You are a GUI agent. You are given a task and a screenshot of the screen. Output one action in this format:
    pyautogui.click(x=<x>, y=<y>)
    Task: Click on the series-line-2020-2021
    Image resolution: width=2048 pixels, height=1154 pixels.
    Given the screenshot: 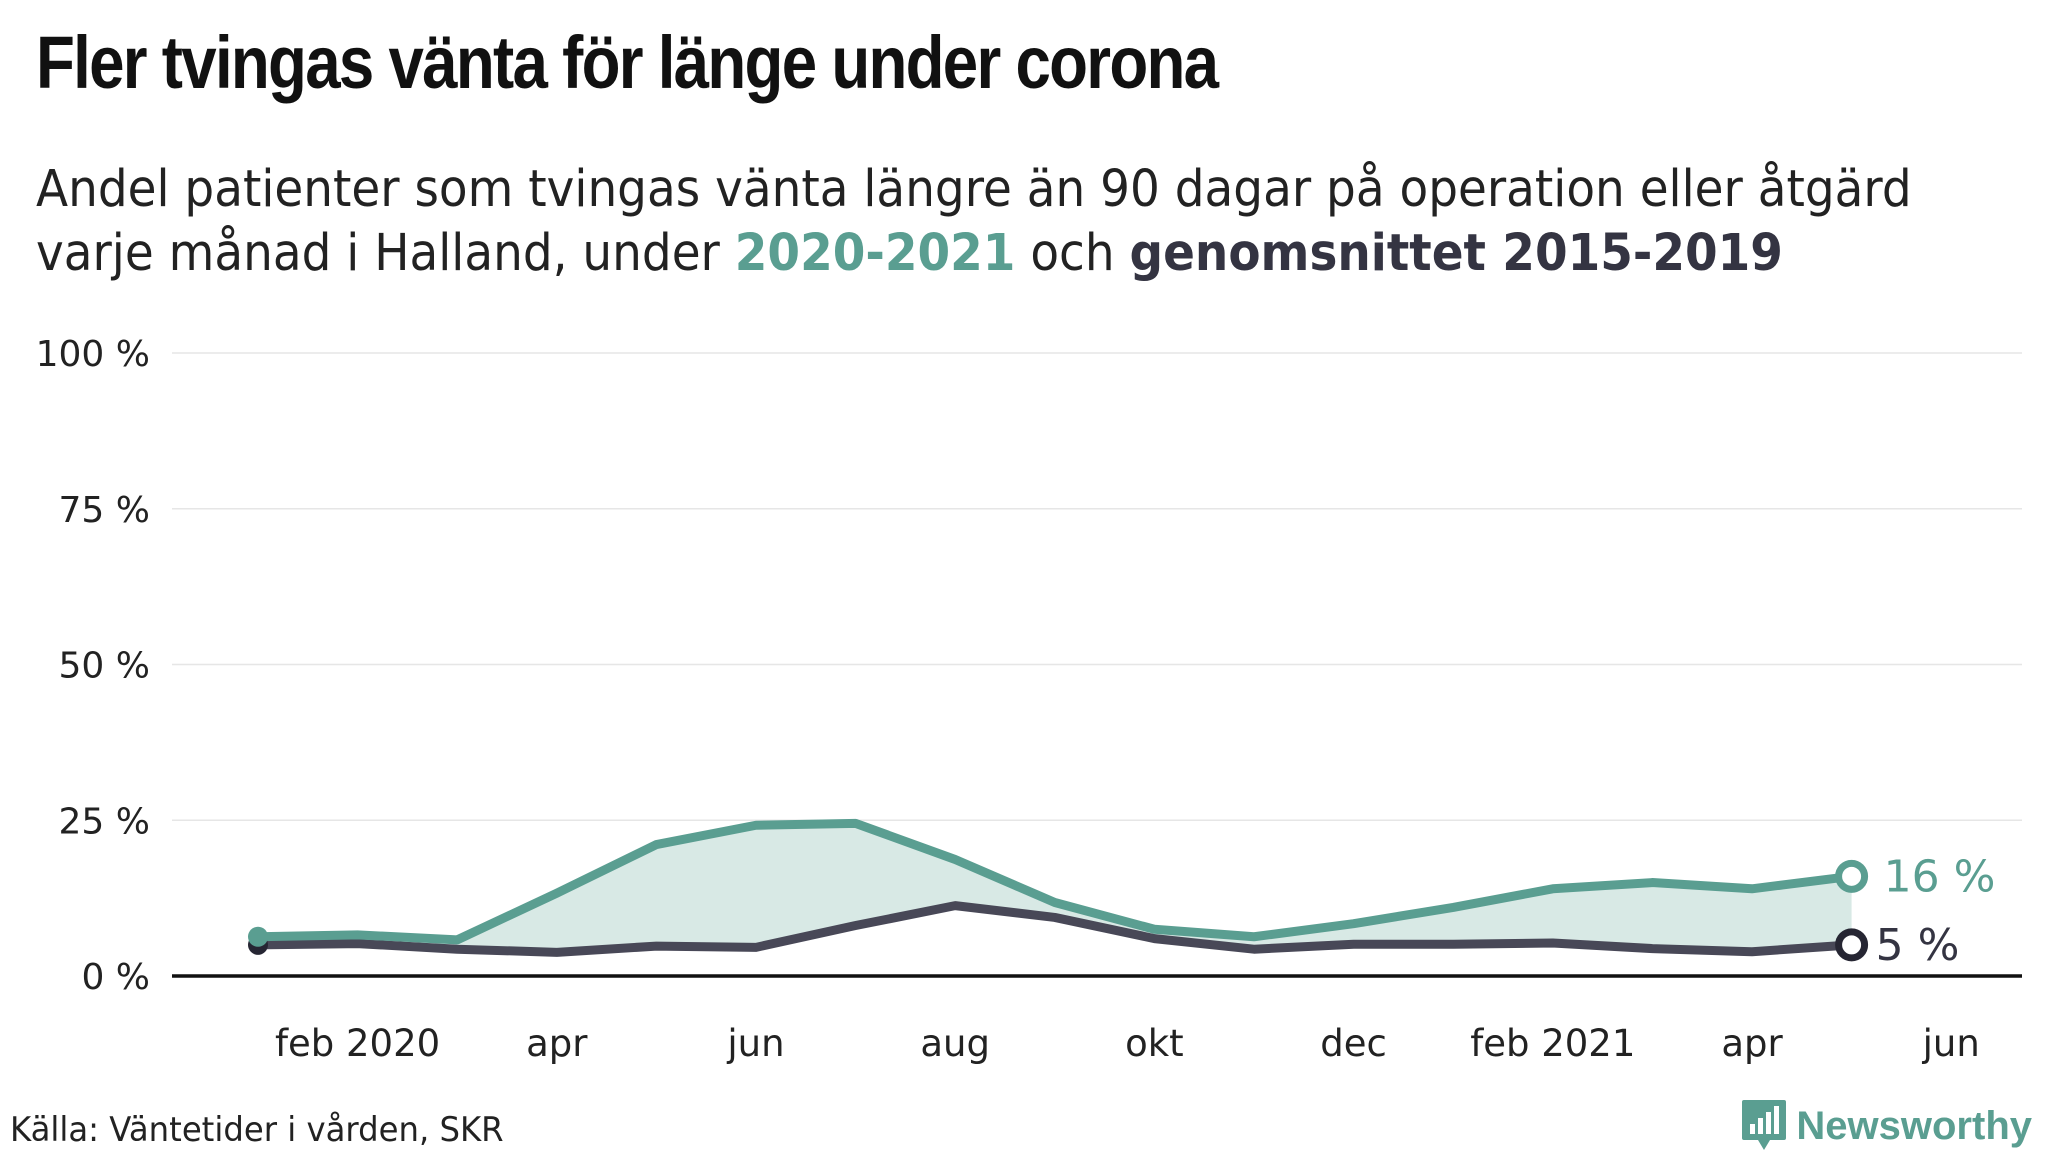 What is the action you would take?
    pyautogui.click(x=1055, y=881)
    